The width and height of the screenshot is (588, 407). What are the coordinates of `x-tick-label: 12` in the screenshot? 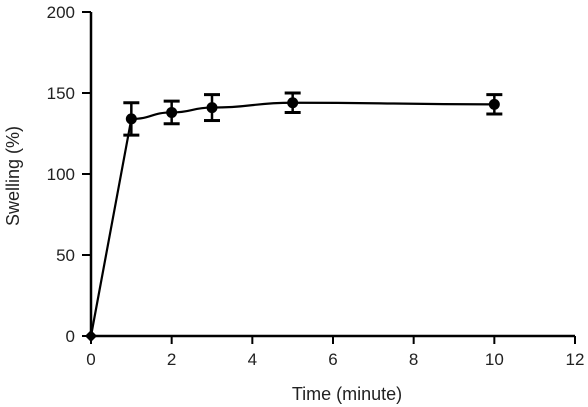 It's located at (575, 359).